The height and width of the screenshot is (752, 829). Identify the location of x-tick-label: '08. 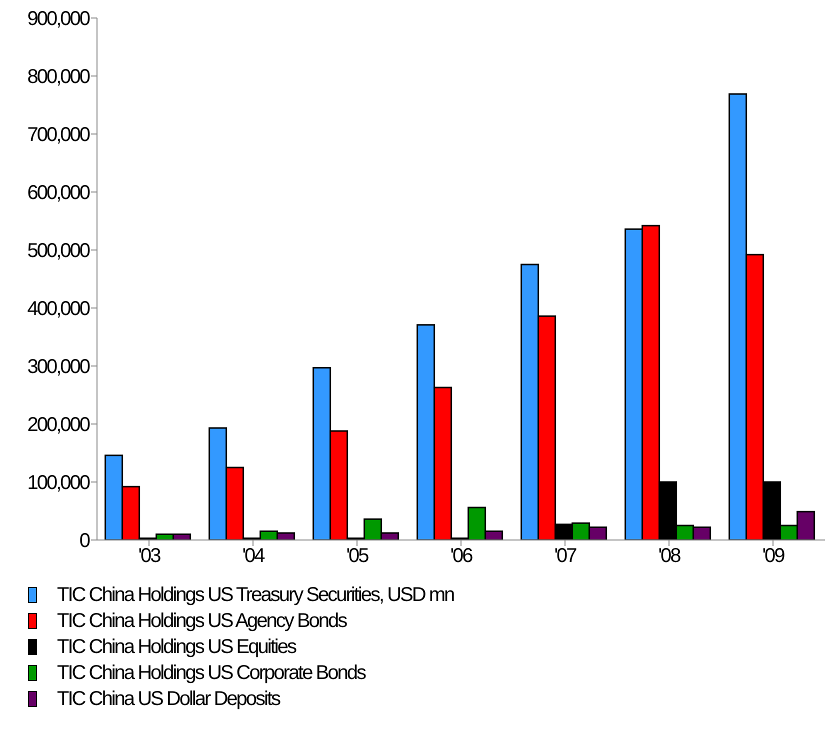
(670, 556).